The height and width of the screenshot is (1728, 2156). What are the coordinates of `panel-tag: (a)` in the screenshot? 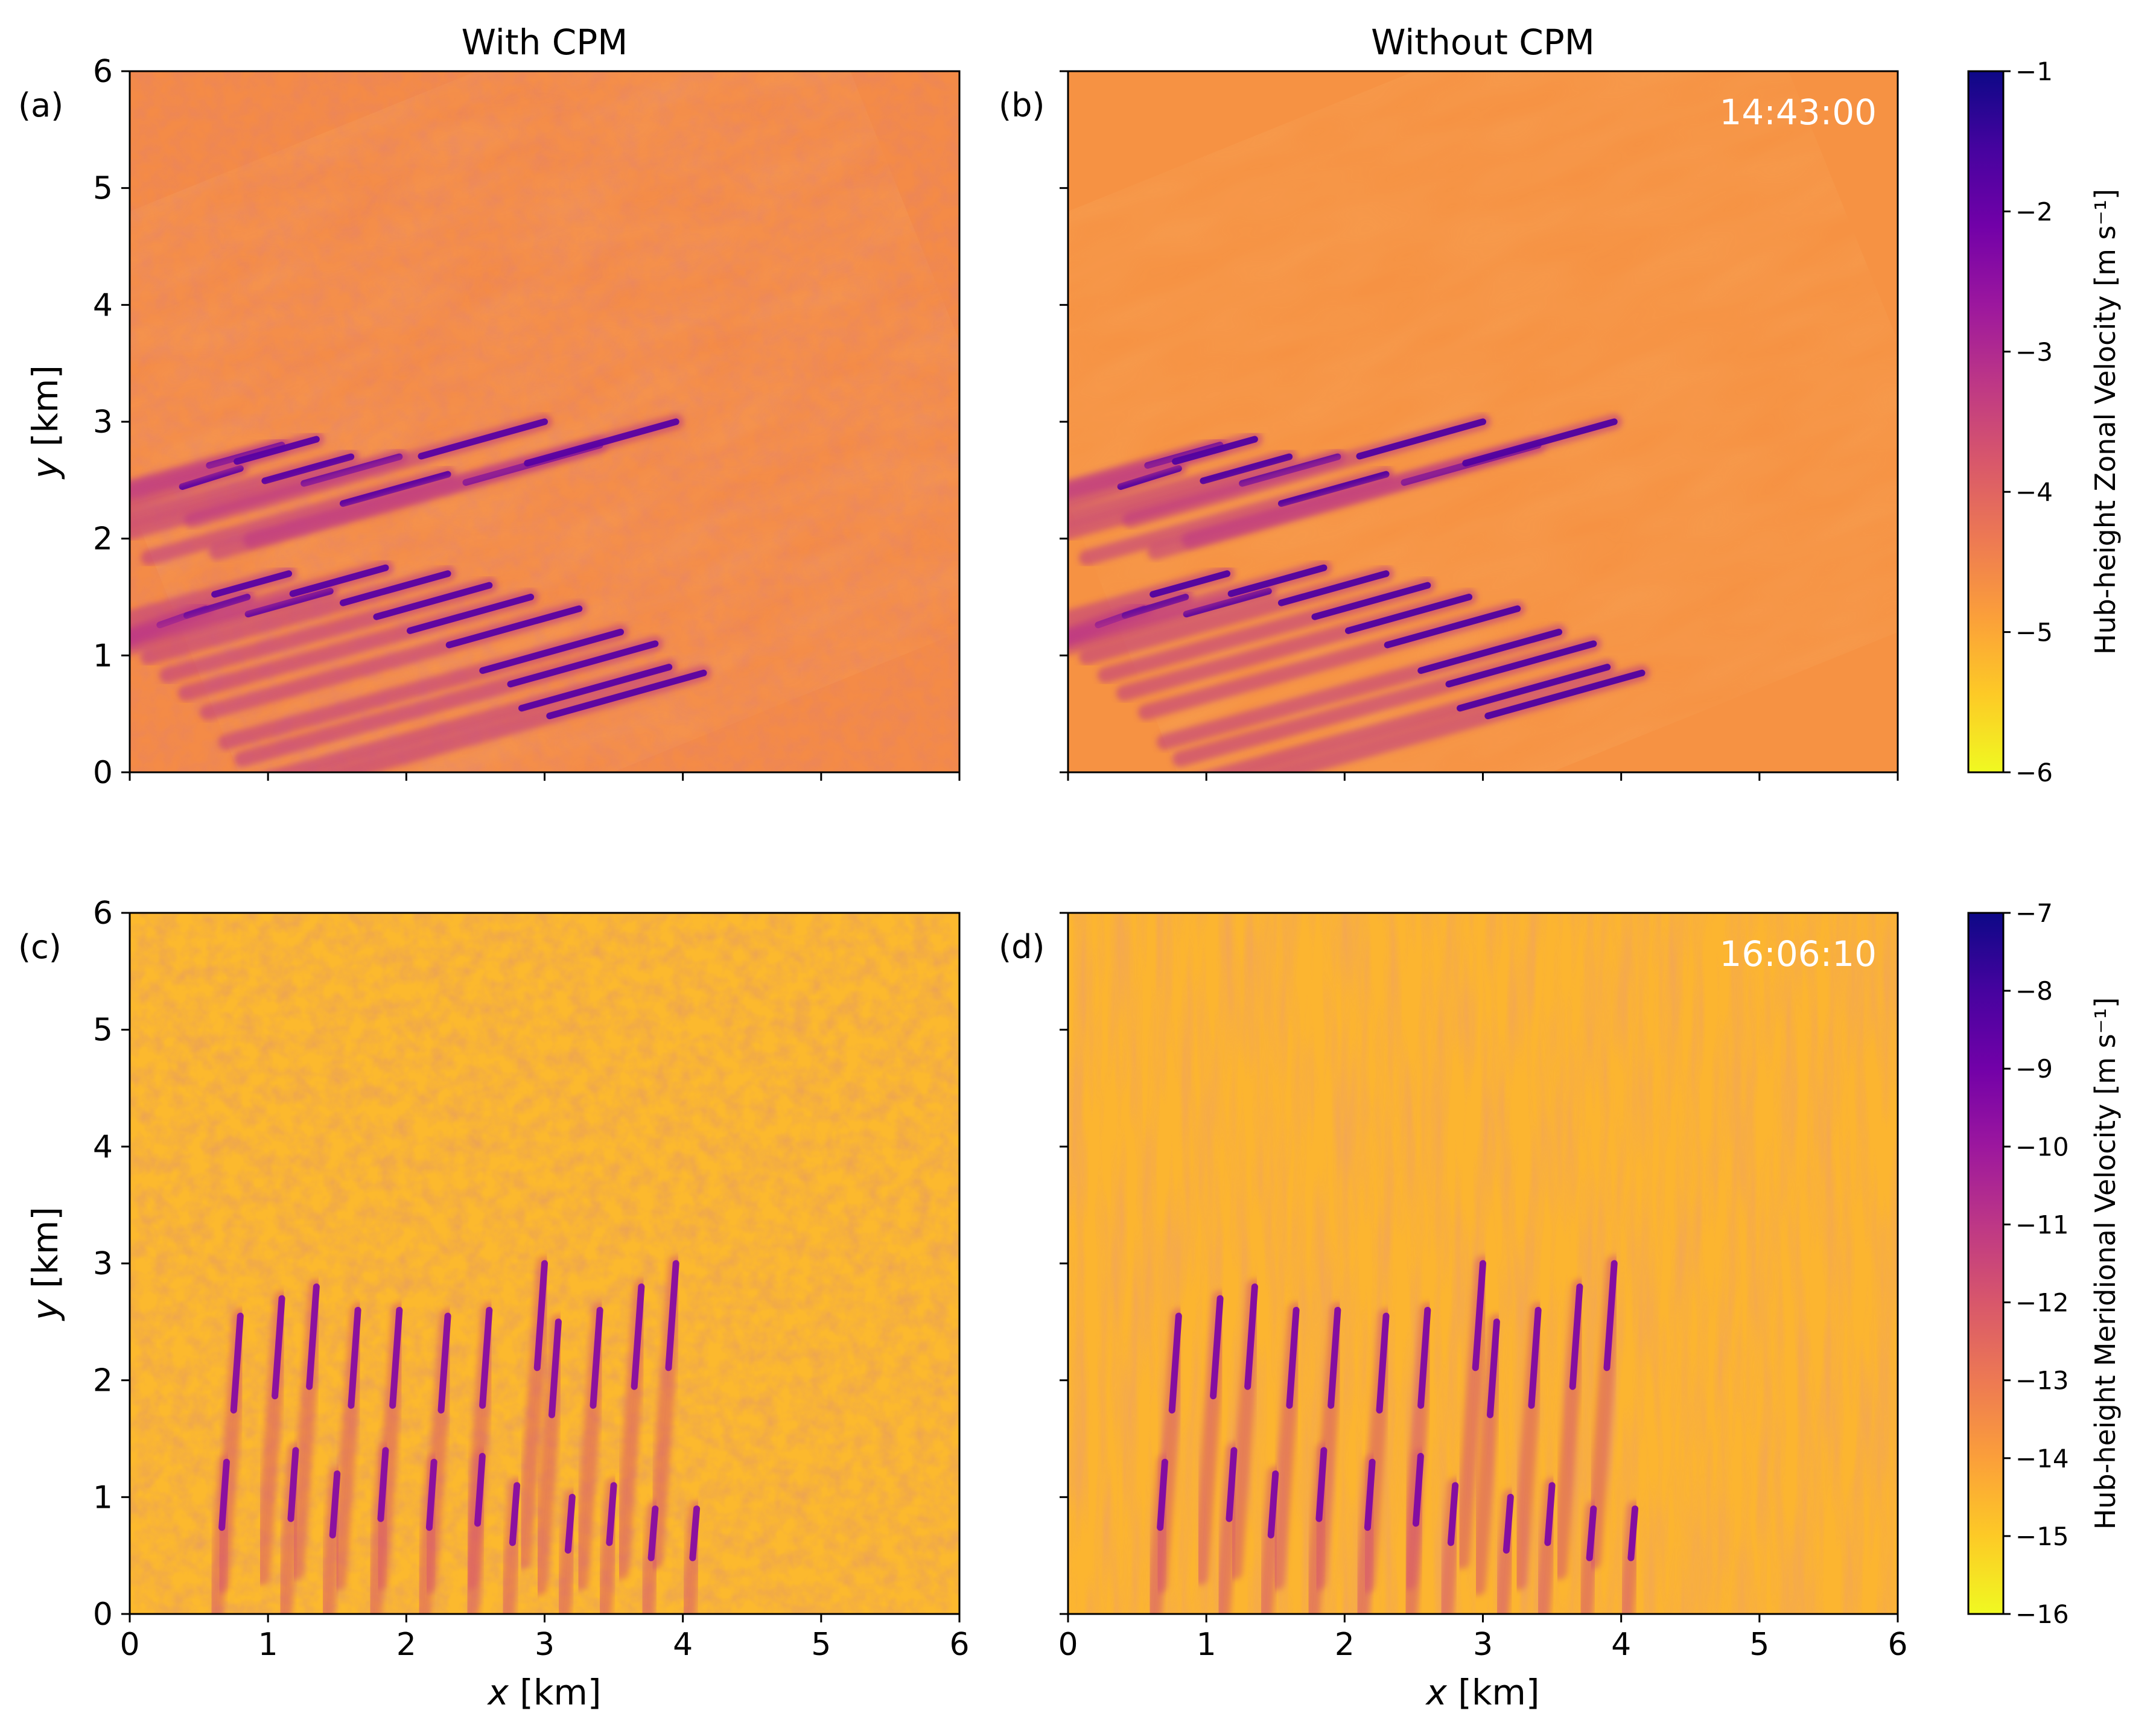 It's located at (40, 105).